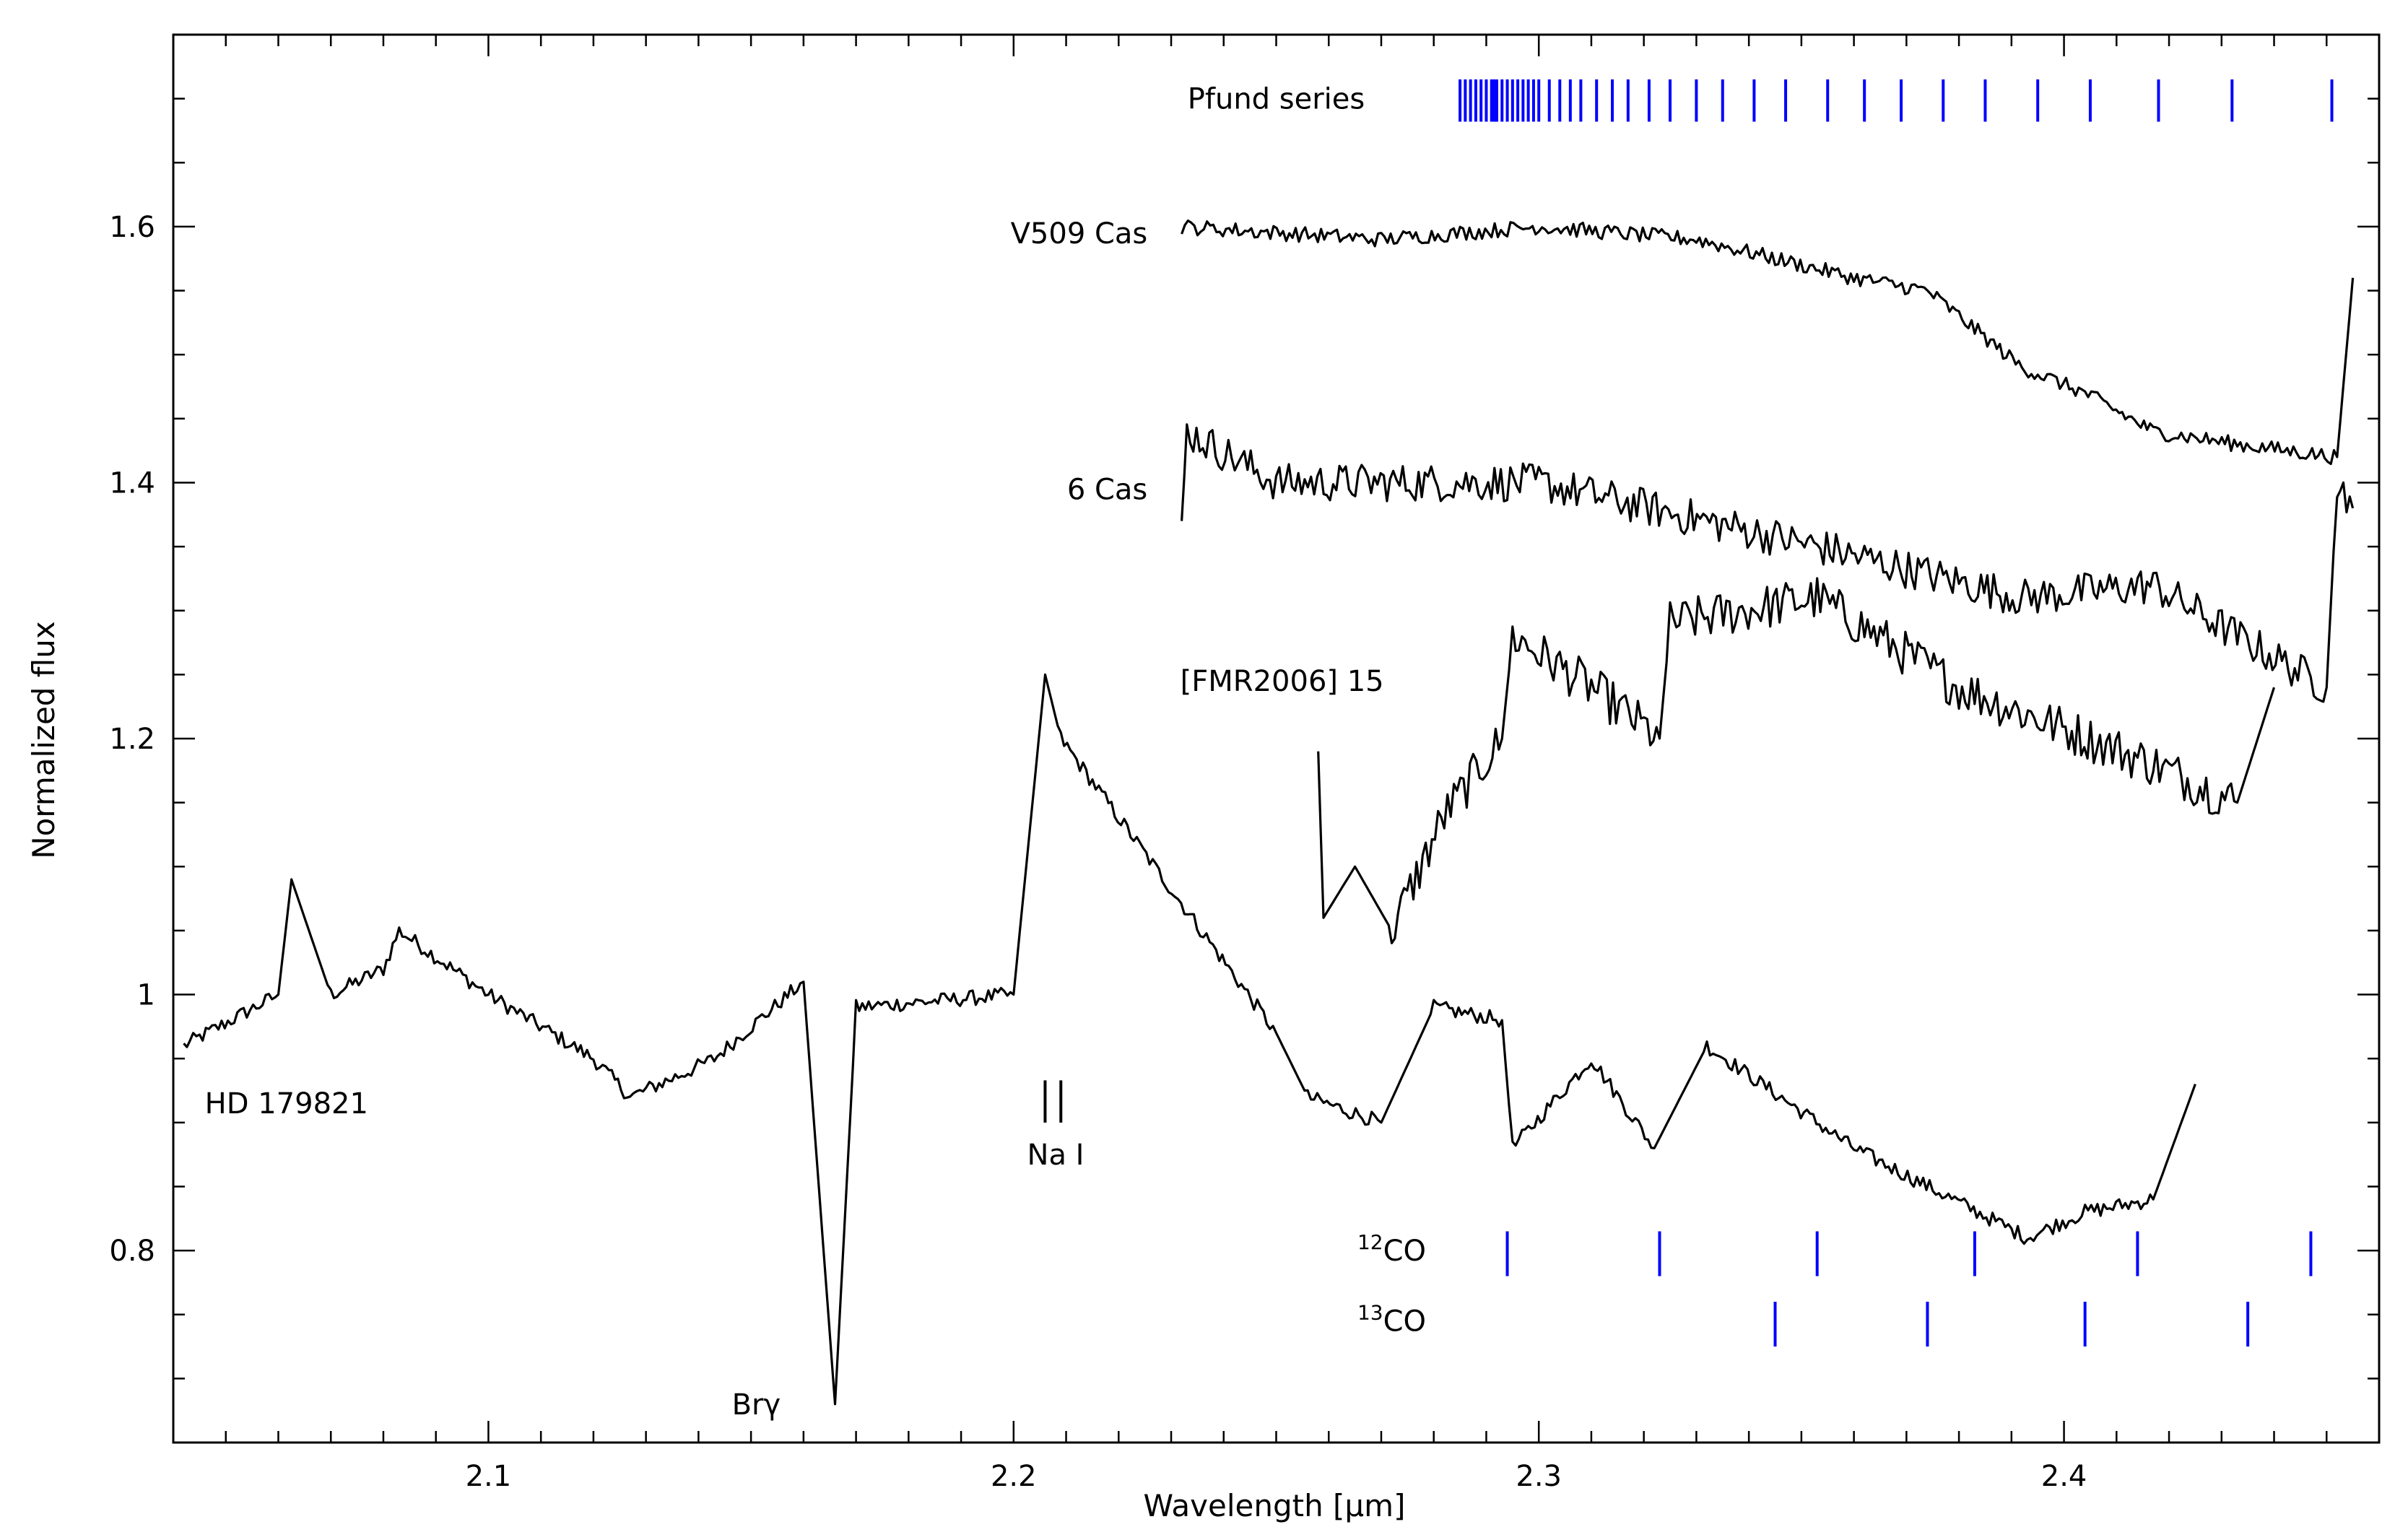  I want to click on annotation-label: Brγ, so click(756, 1405).